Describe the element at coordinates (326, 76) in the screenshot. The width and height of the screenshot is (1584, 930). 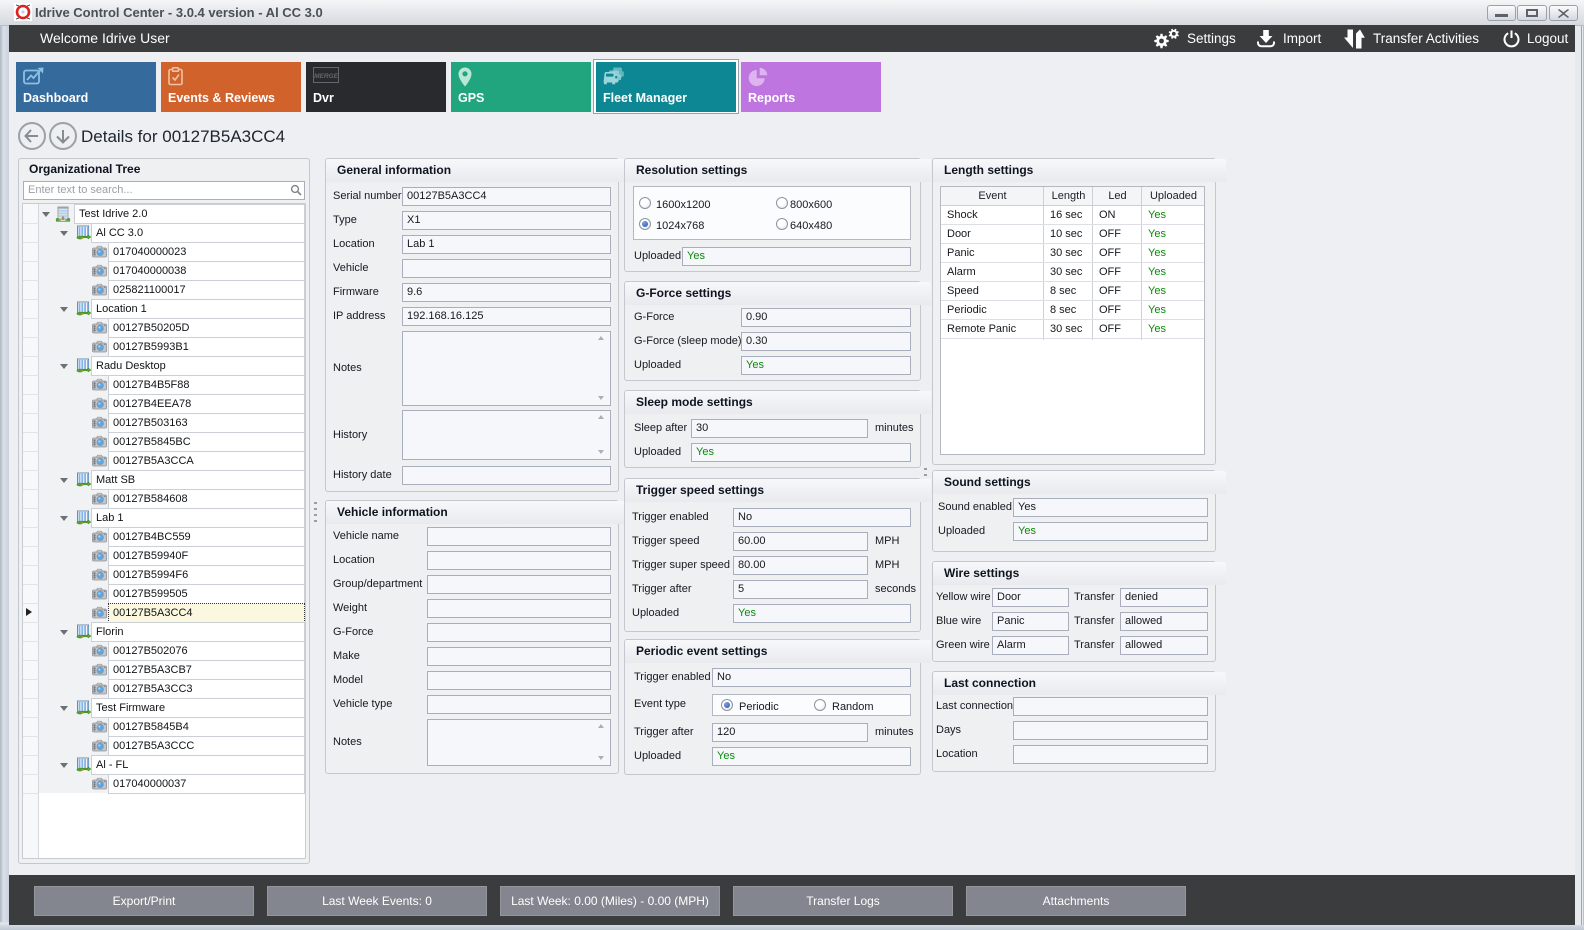
I see `svg-text: MERGE` at that location.